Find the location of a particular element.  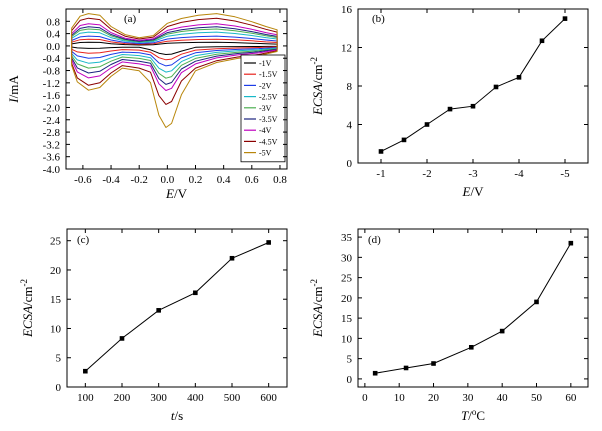

x-tick-label: 40 is located at coordinates (503, 398).